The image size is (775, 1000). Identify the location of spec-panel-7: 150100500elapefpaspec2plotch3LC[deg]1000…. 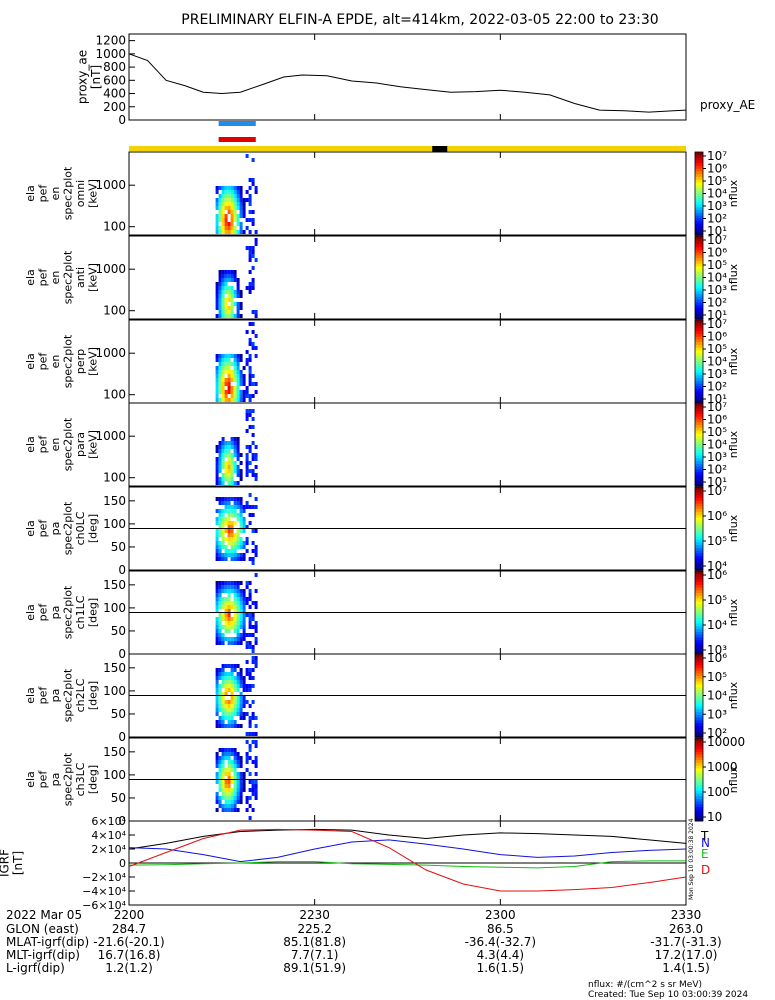
(384, 781).